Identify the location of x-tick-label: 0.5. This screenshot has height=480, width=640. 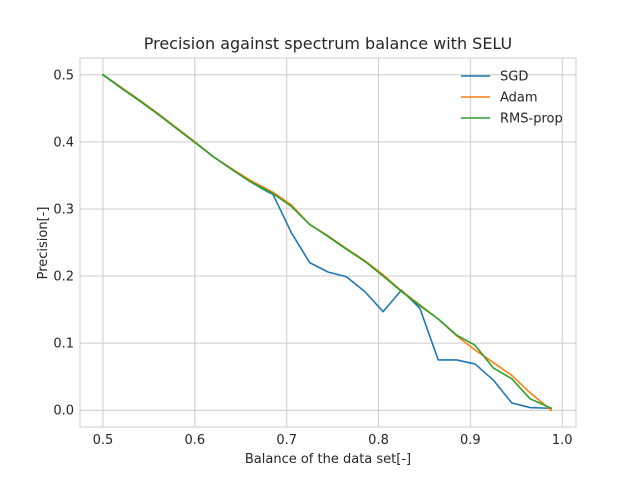
(103, 440).